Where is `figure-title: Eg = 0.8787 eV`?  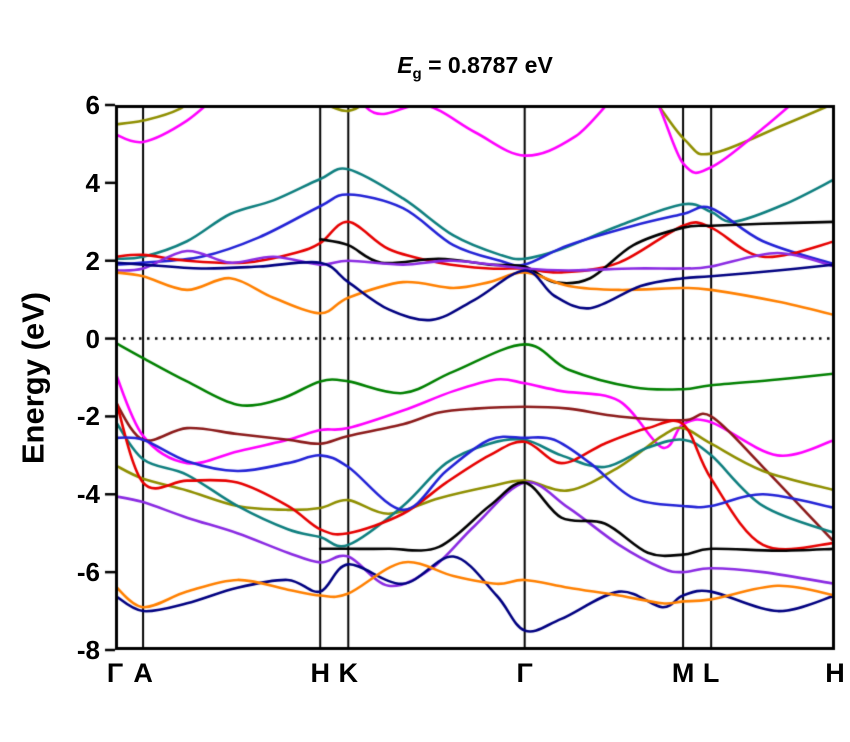 figure-title: Eg = 0.8787 eV is located at coordinates (475, 67).